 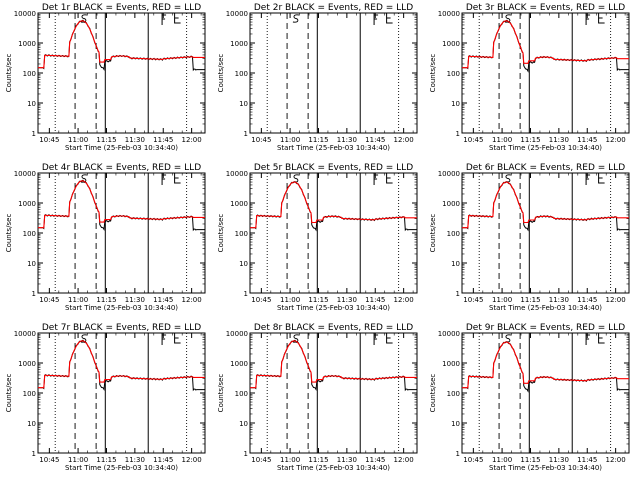 I want to click on panel-title: Det 7r BLACK = Events, RED = LLD, so click(x=121, y=328).